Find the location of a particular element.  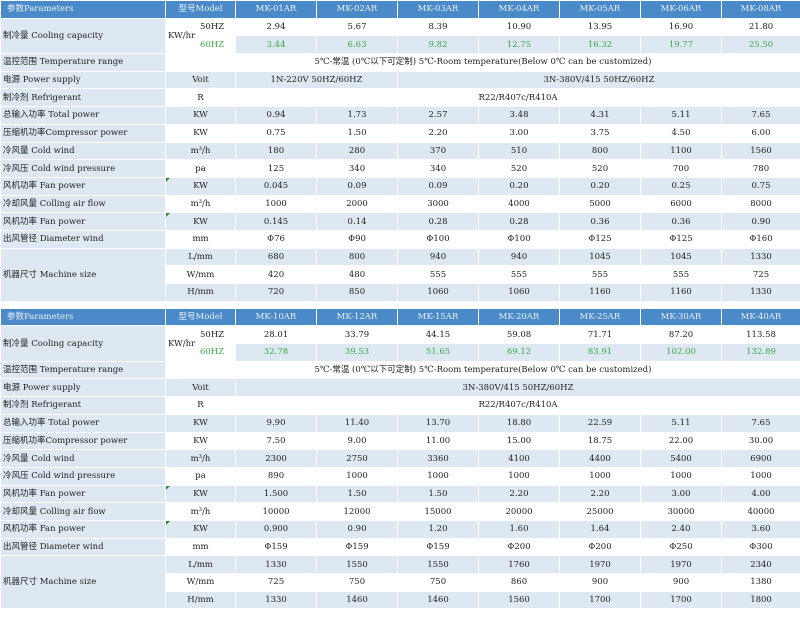

spec-row-value: 520 is located at coordinates (519, 168).